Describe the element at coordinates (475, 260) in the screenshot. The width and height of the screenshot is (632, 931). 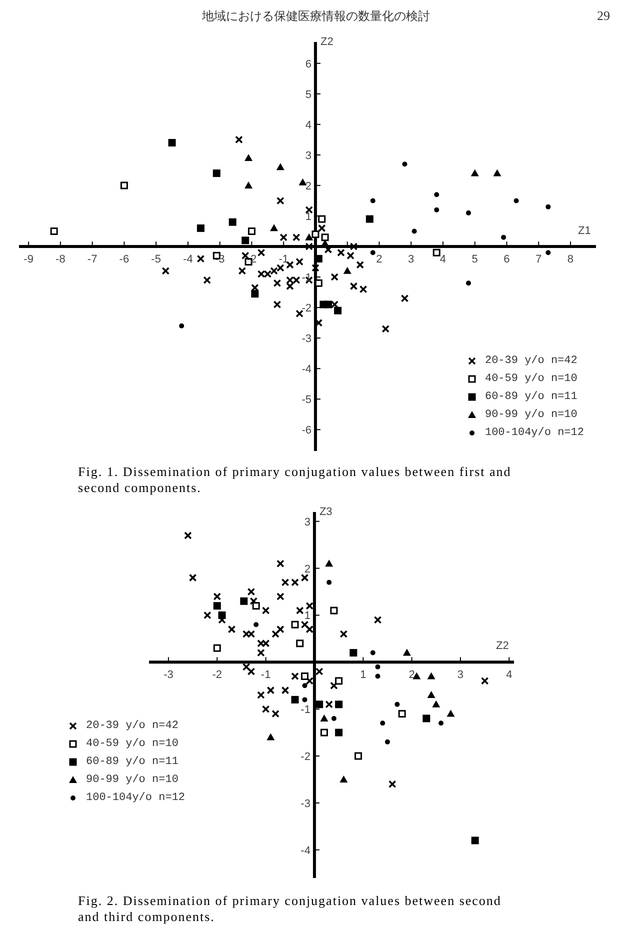
I see `x-tick-label: 5` at that location.